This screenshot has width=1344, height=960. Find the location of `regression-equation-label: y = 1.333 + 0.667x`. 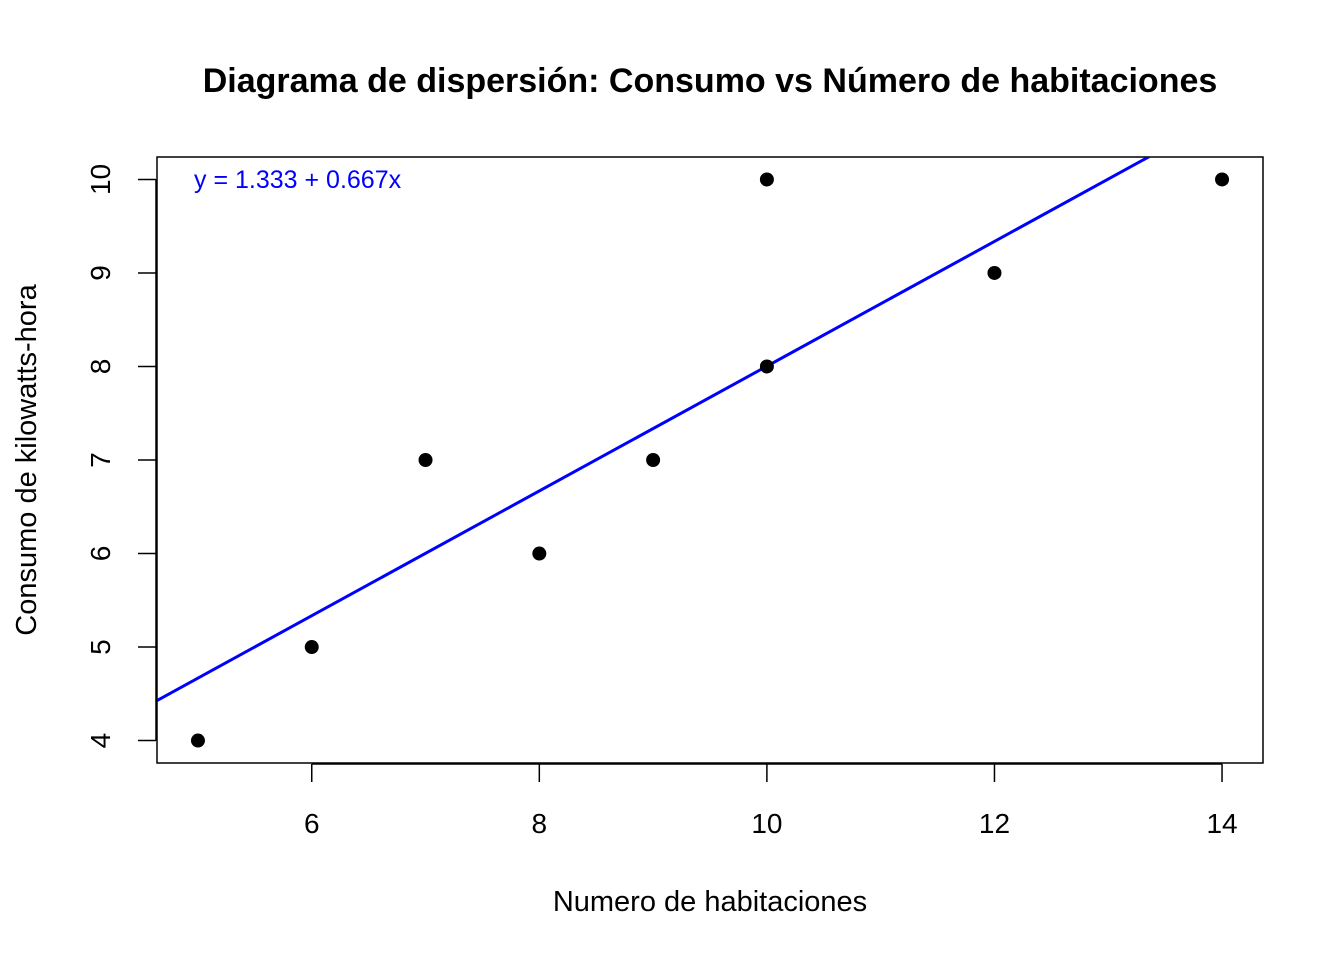

regression-equation-label: y = 1.333 + 0.667x is located at coordinates (298, 180).